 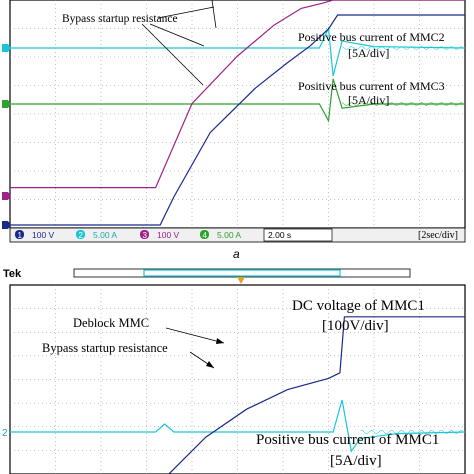 What do you see at coordinates (371, 86) in the screenshot?
I see `trace-label-mmc3: Positive bus current of MMC3` at bounding box center [371, 86].